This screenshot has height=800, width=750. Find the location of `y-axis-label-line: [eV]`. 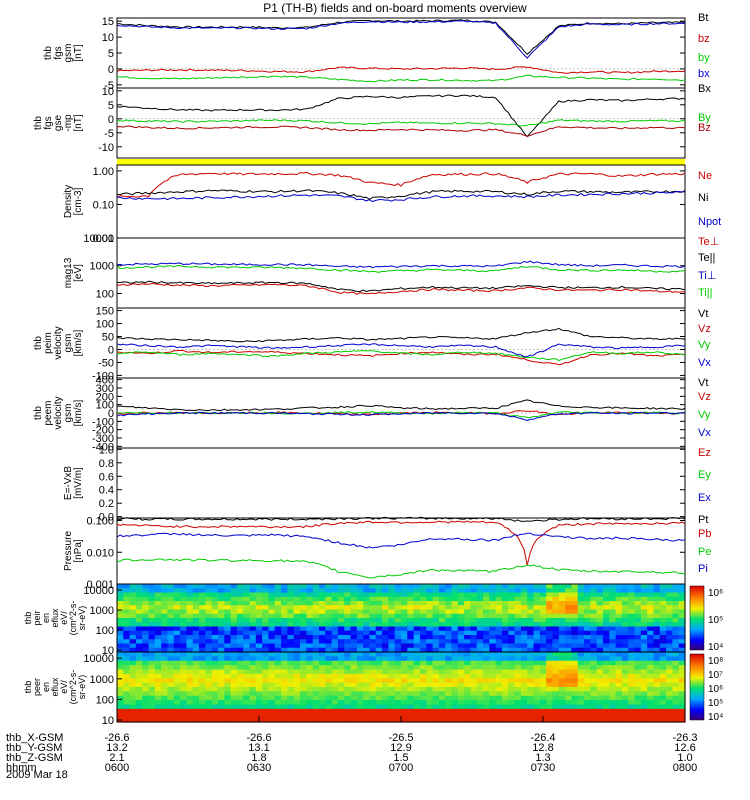

y-axis-label-line: [eV] is located at coordinates (78, 273).